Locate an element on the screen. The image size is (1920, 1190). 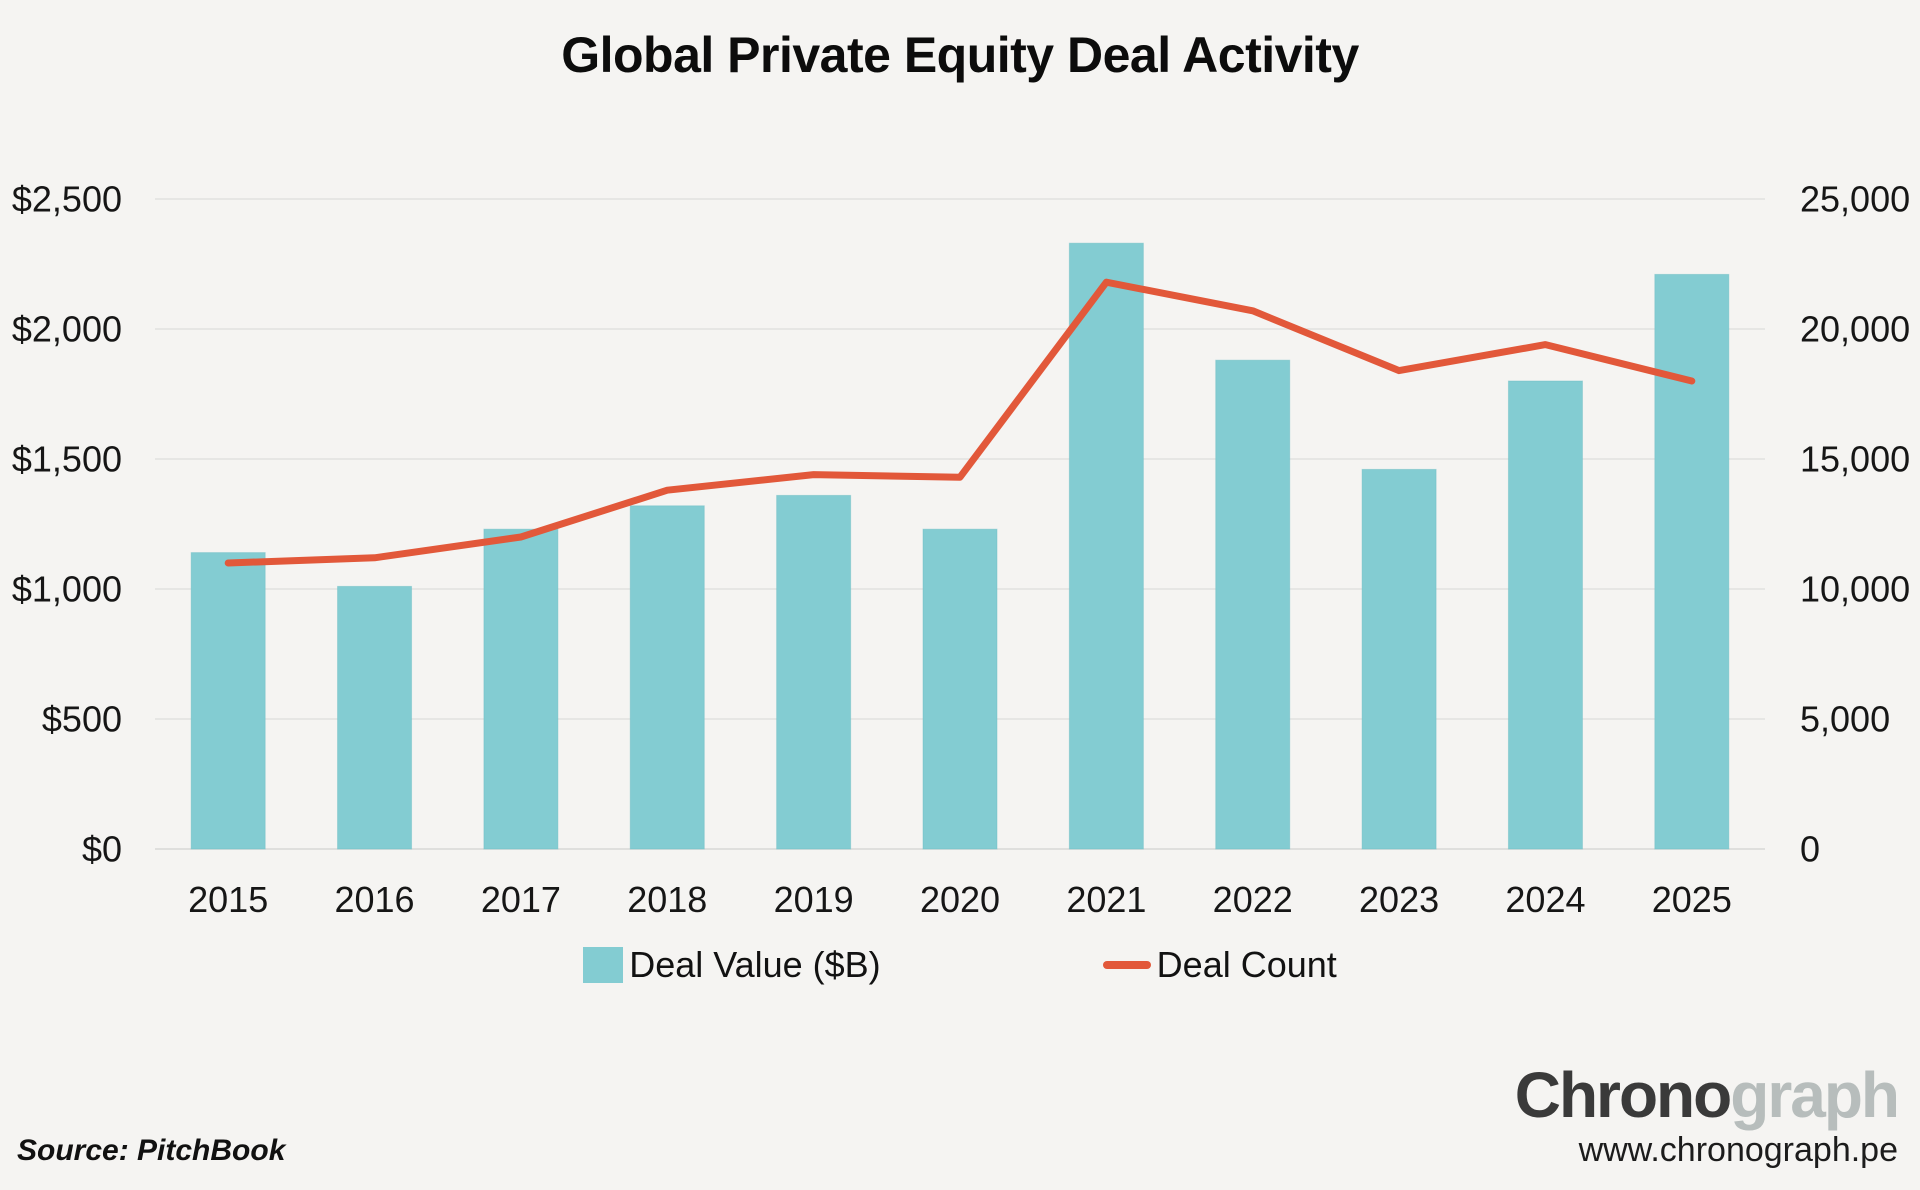
year-label-2023: 2023 is located at coordinates (1399, 899).